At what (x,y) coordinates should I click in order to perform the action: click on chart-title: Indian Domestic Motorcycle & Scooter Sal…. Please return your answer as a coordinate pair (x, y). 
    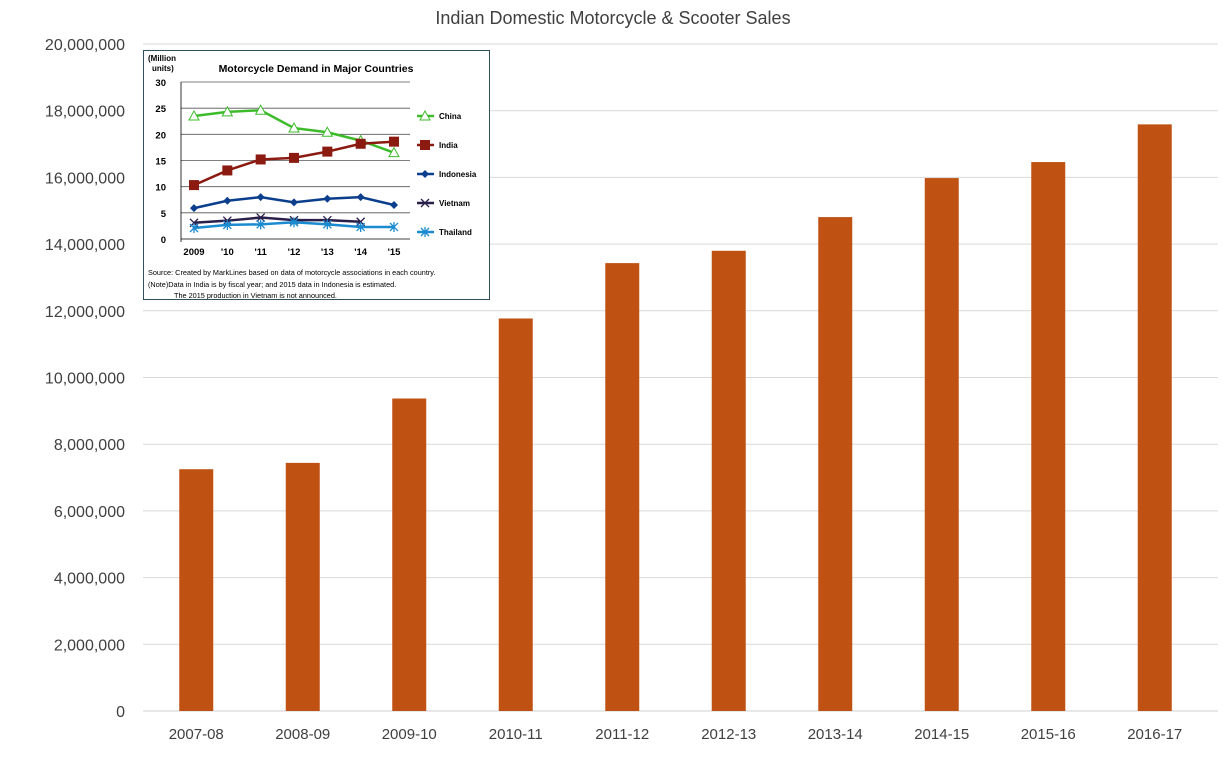
    Looking at the image, I should click on (613, 18).